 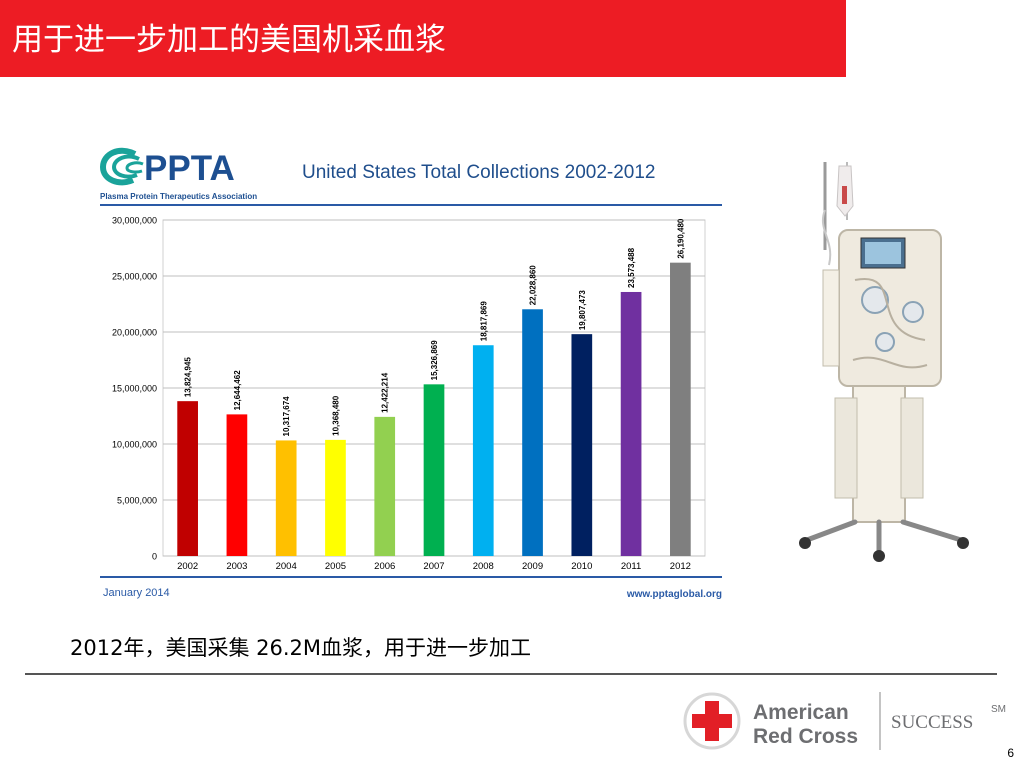 I want to click on bar-2010, so click(x=582, y=445).